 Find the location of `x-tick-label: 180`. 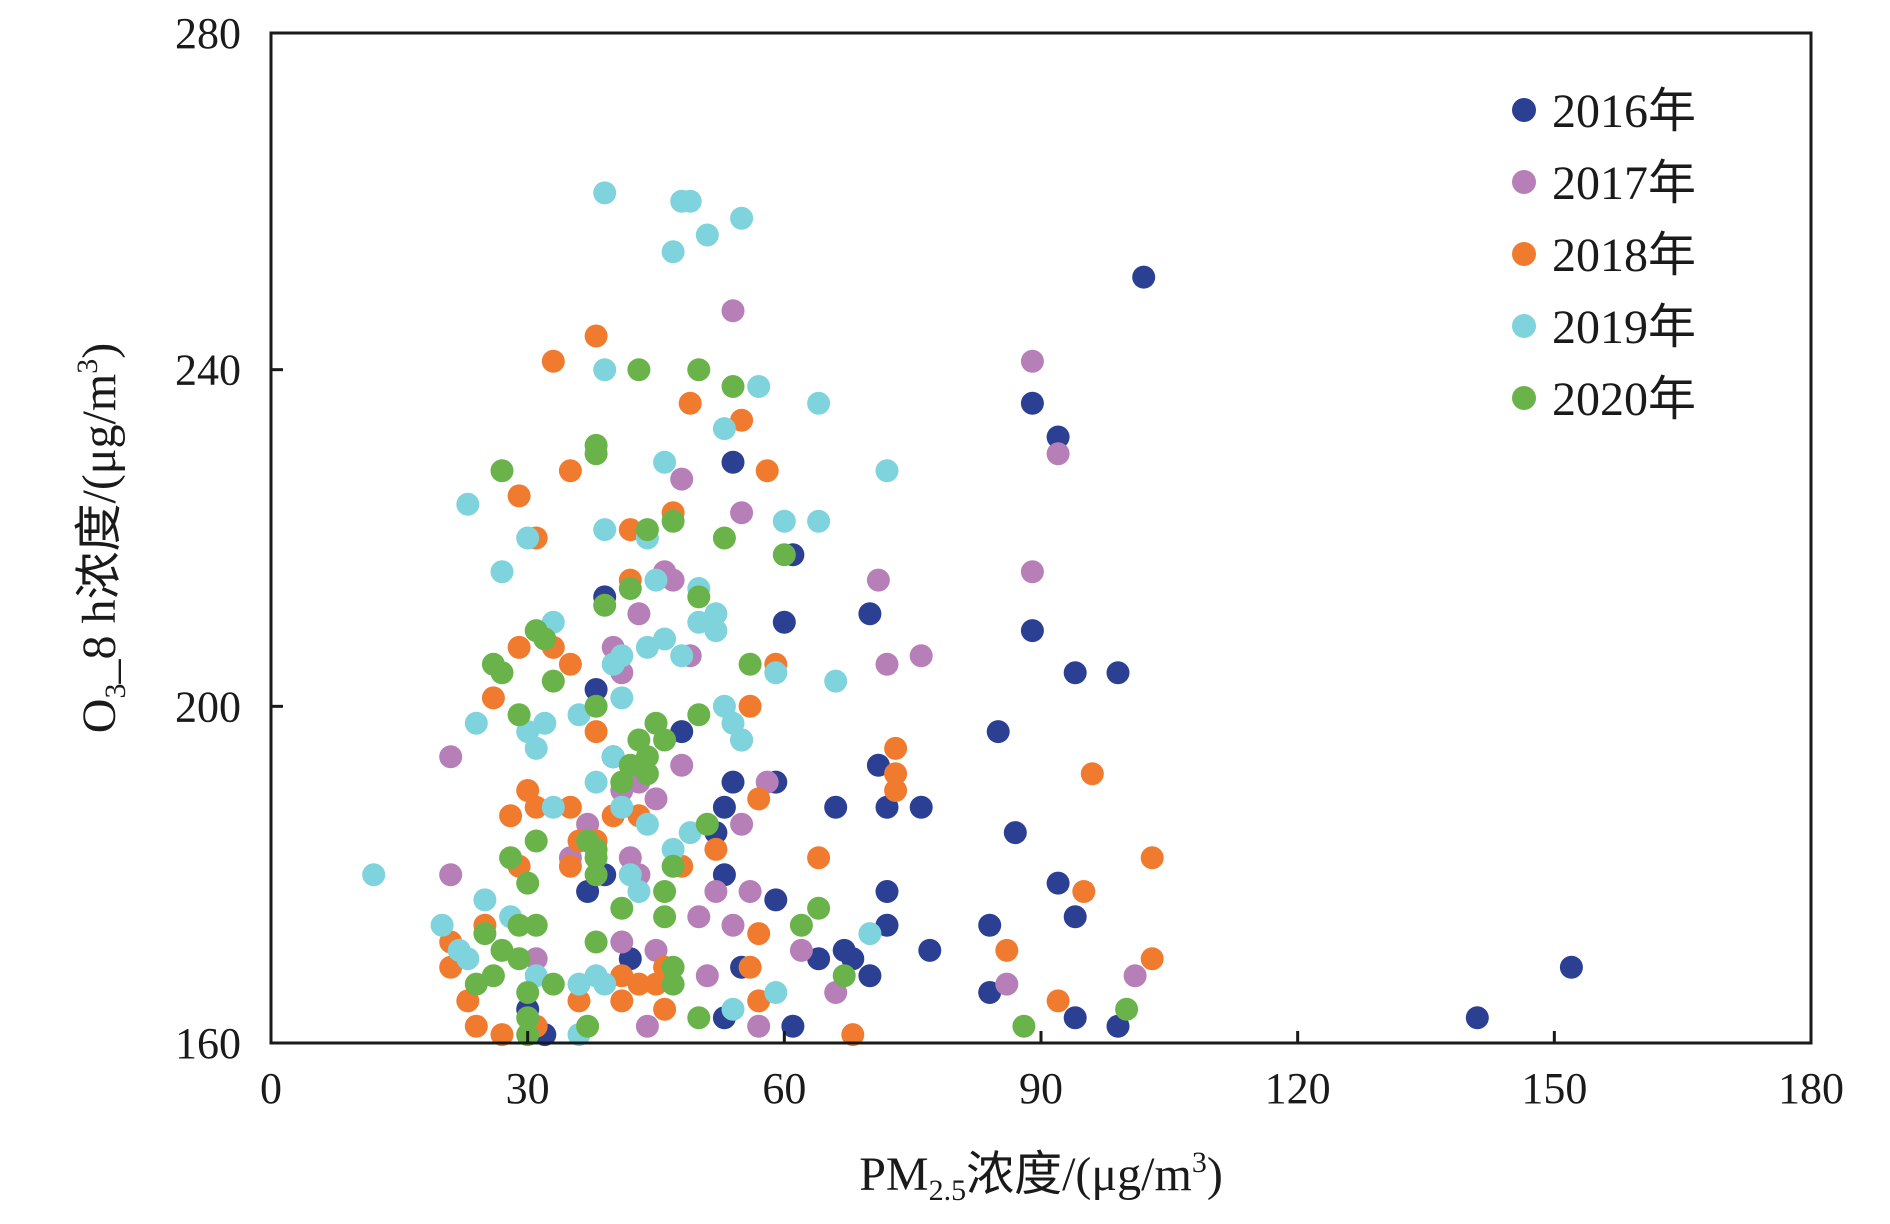

x-tick-label: 180 is located at coordinates (1811, 1088).